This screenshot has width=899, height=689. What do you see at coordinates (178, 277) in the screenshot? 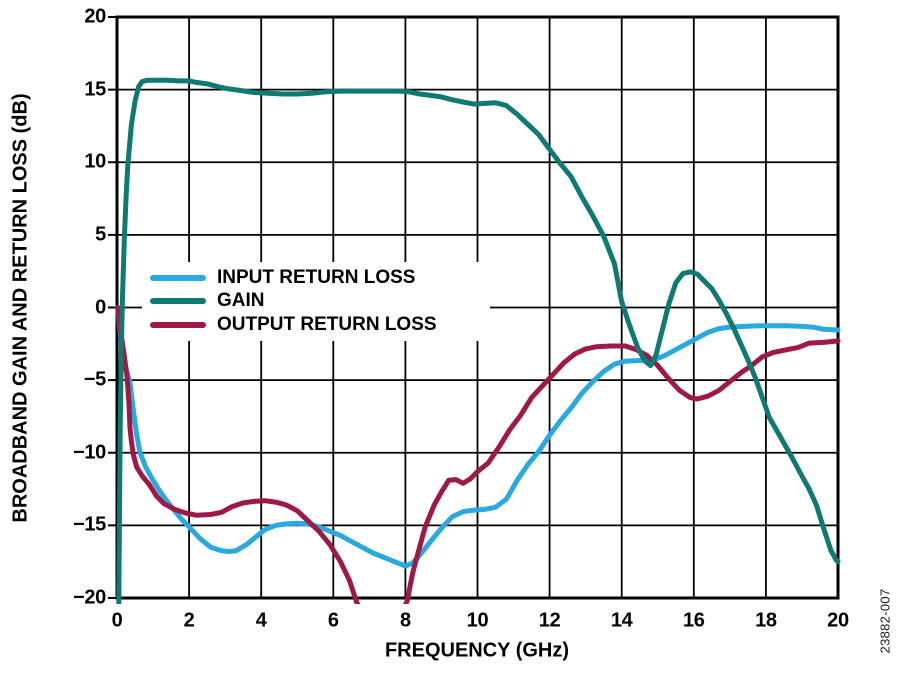
I see `legend-line-swatch-input-return-loss` at bounding box center [178, 277].